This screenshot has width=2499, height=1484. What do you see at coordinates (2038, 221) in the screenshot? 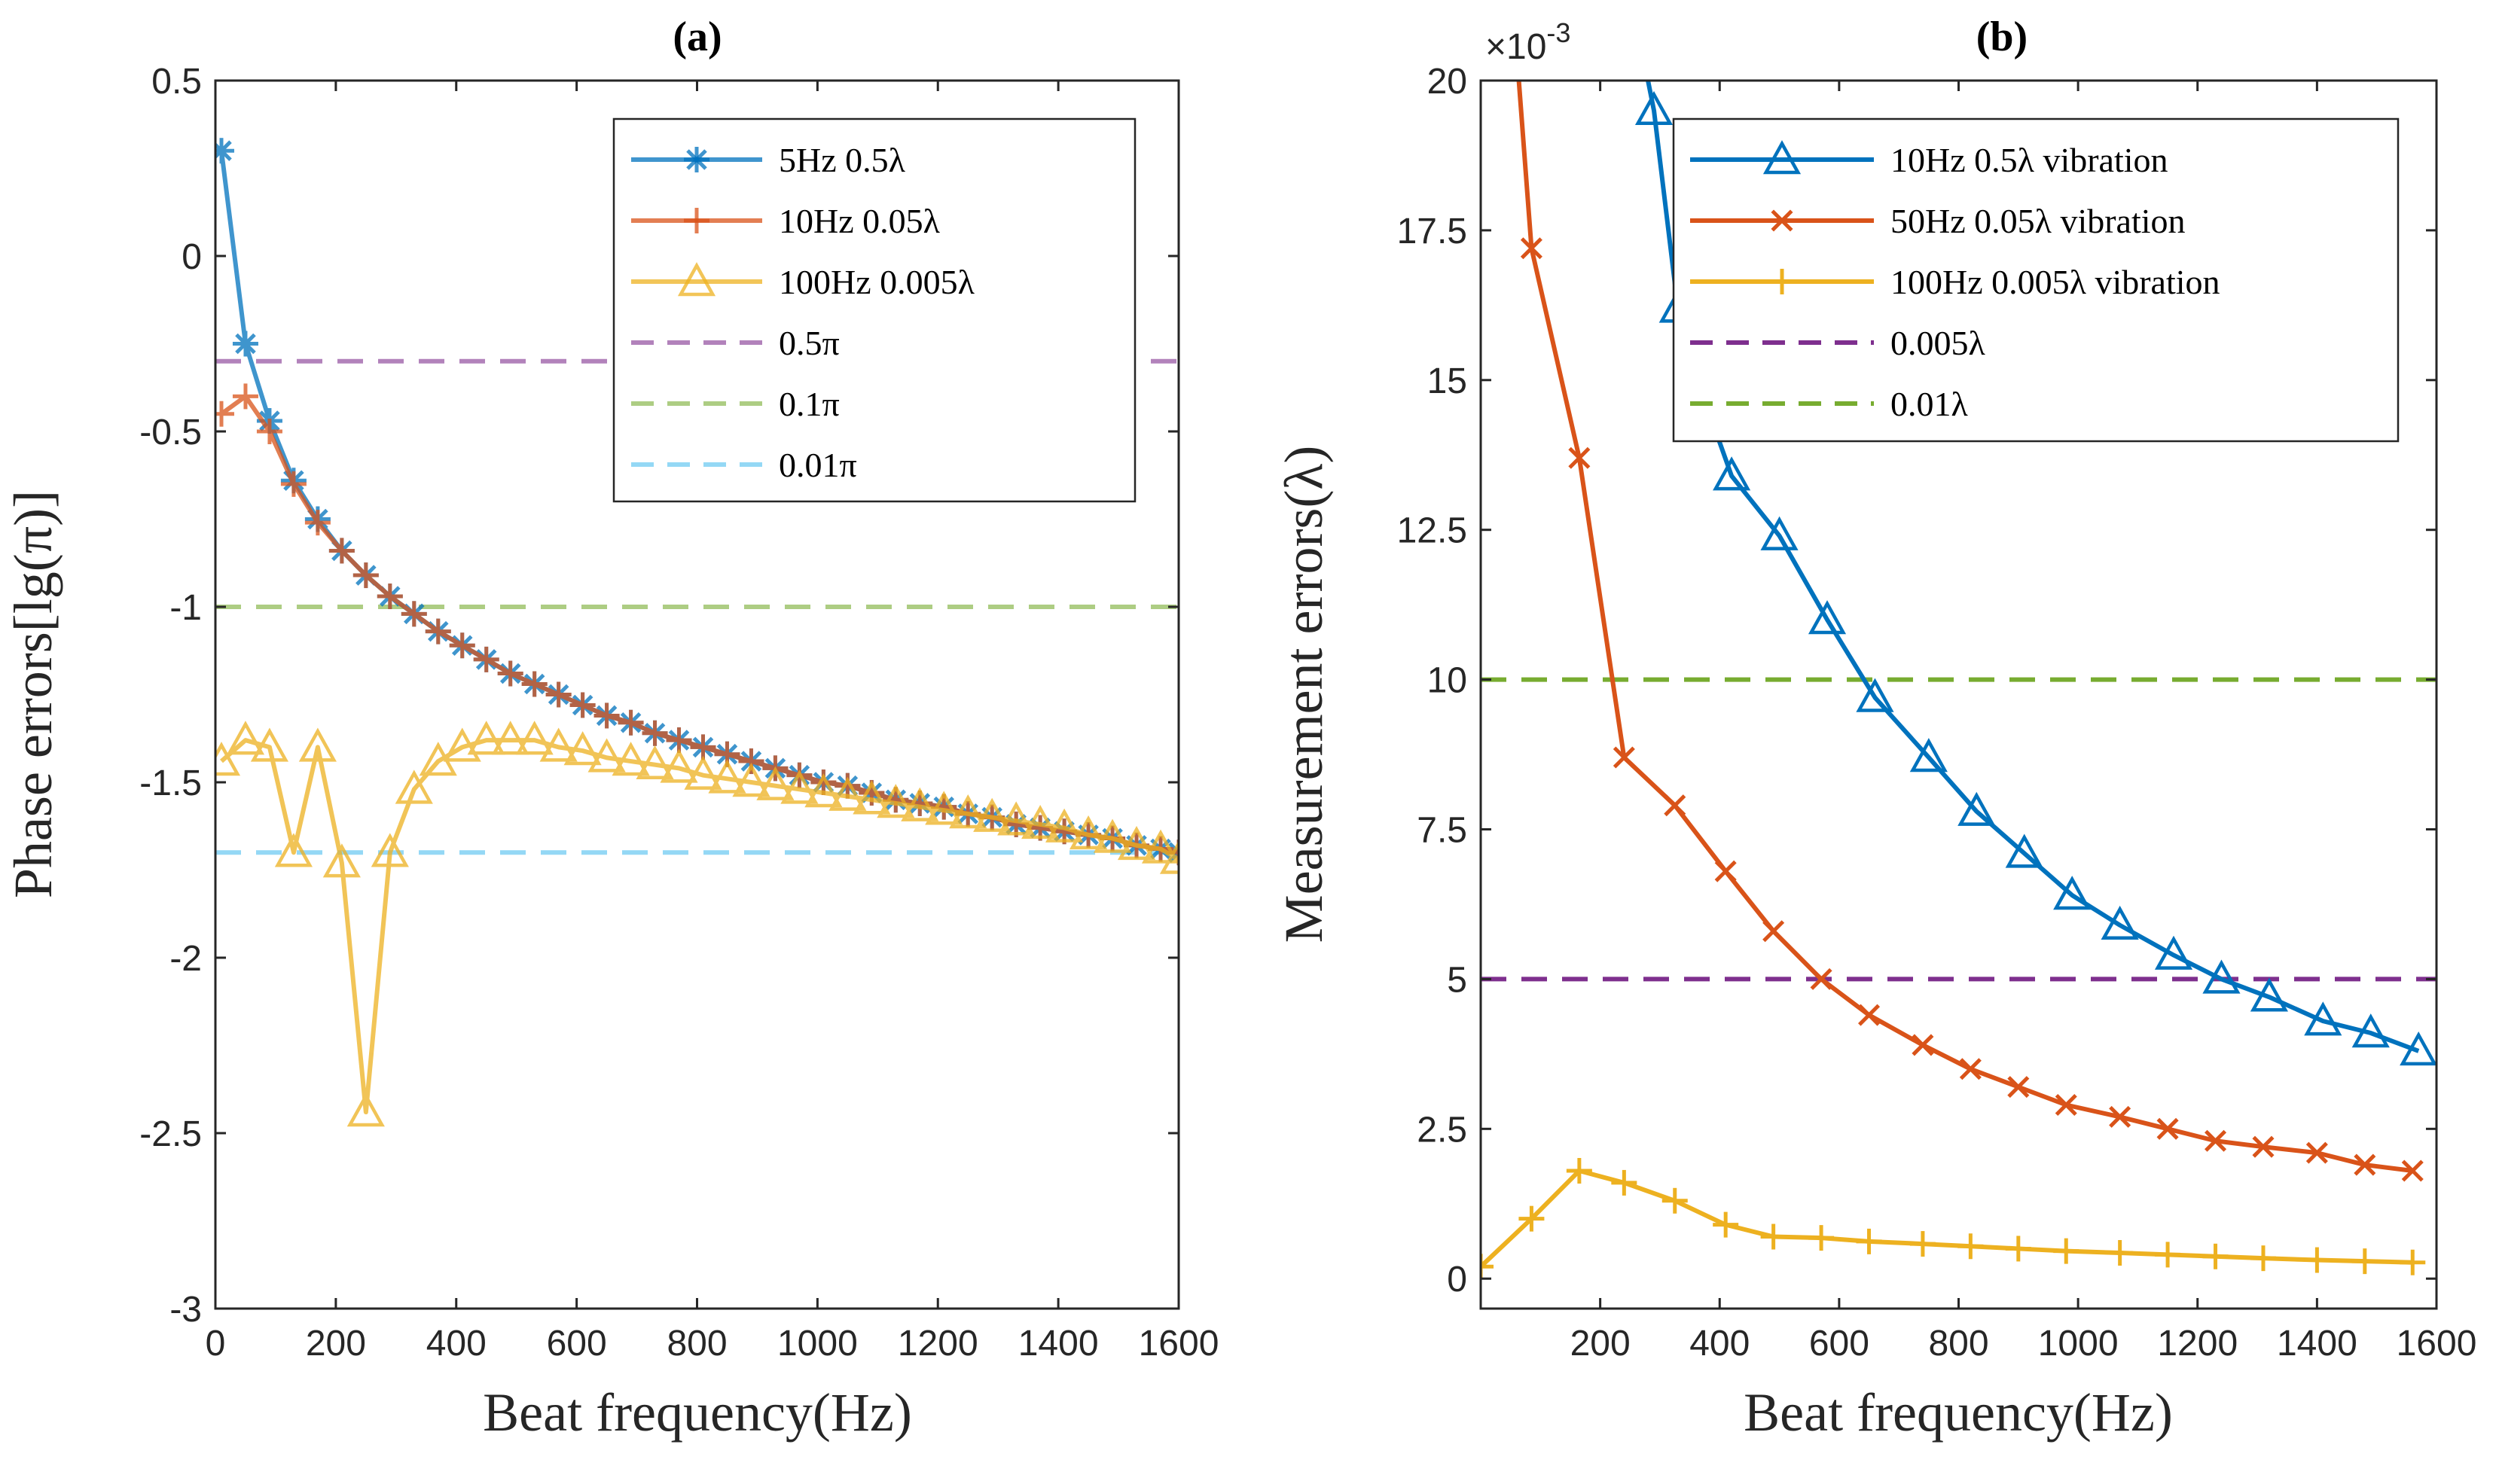
I see `pb-legend-label: 50Hz 0.05λ vibration` at bounding box center [2038, 221].